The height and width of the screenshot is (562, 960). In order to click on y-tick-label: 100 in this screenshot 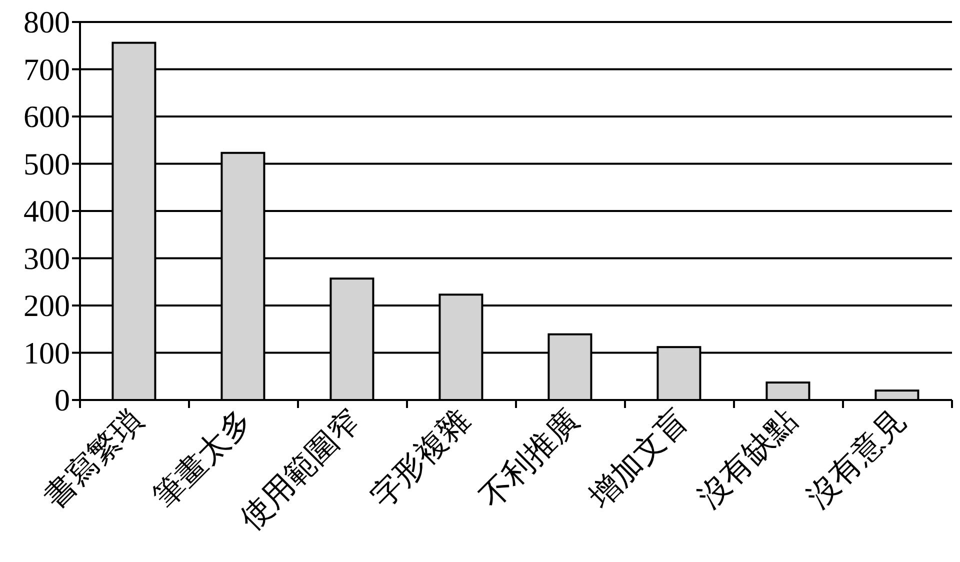, I will do `click(47, 352)`.